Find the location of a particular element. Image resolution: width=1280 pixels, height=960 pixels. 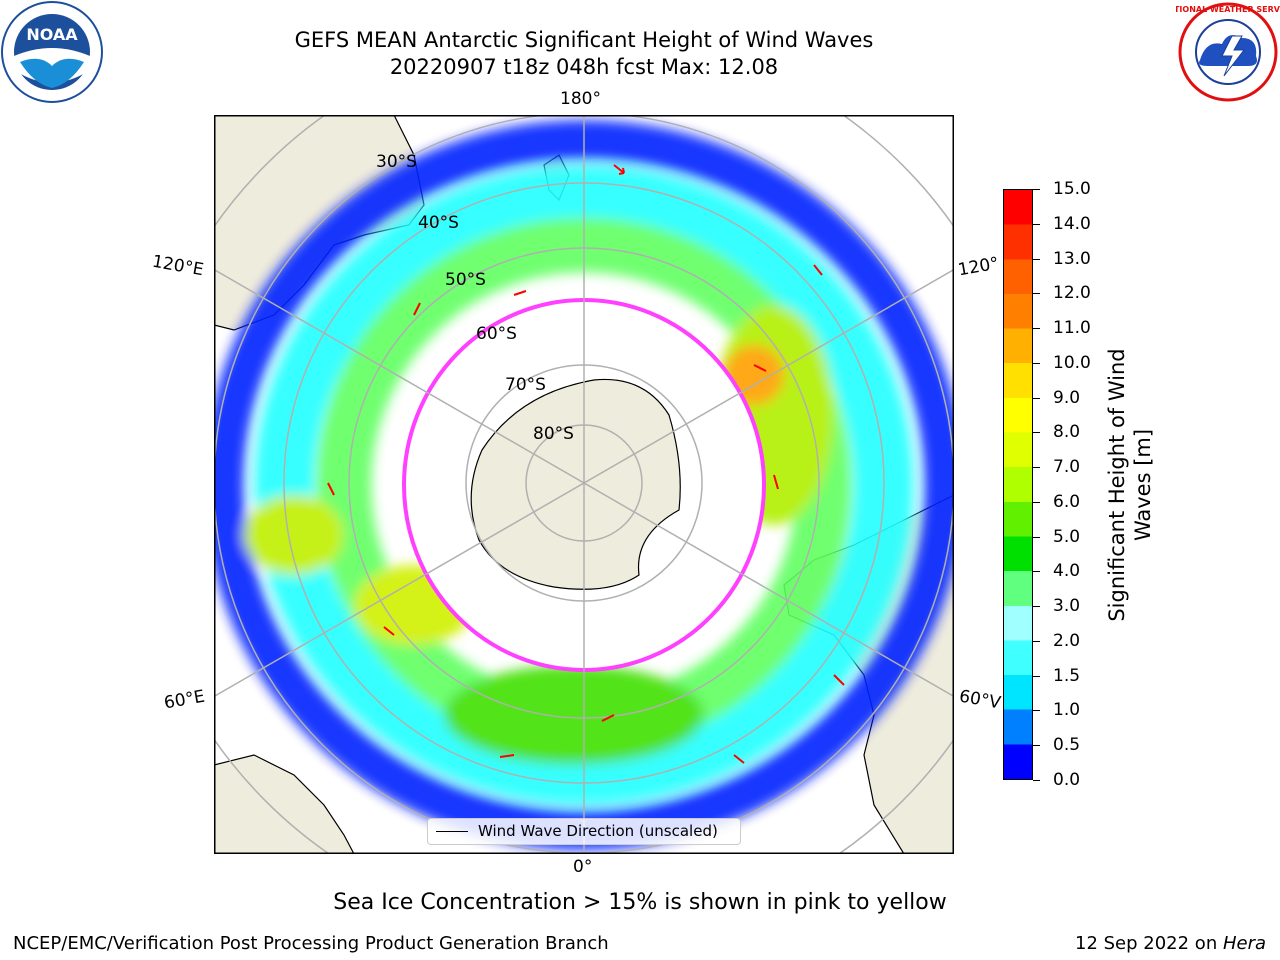

colorbar-tick-label: 0.5 is located at coordinates (1067, 745).